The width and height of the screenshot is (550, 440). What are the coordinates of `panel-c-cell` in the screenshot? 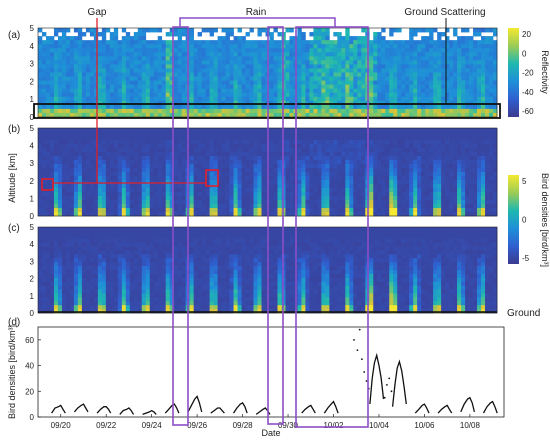 It's located at (48, 303).